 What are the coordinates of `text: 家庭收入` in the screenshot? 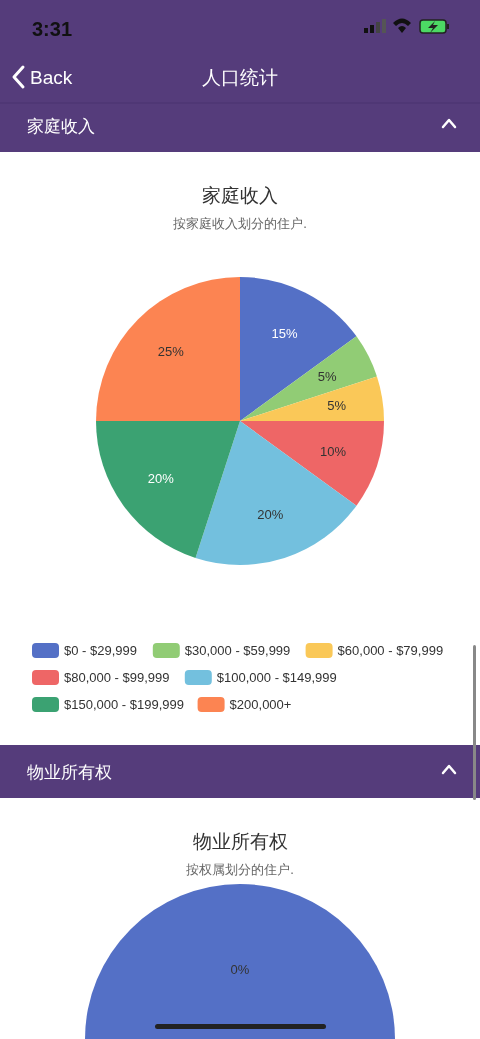 It's located at (61, 126).